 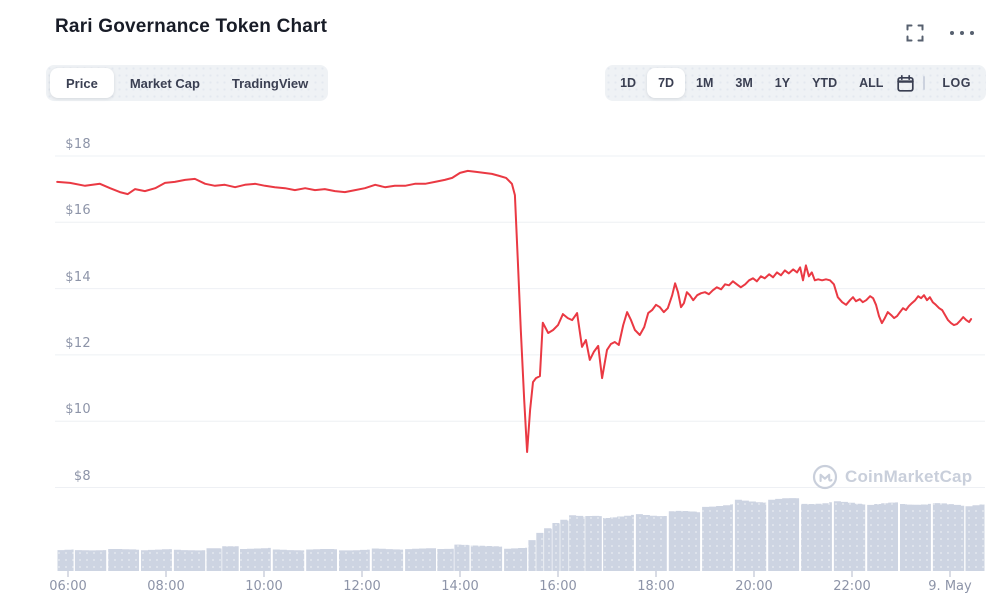 What do you see at coordinates (852, 586) in the screenshot?
I see `x-axis-label: 22:00` at bounding box center [852, 586].